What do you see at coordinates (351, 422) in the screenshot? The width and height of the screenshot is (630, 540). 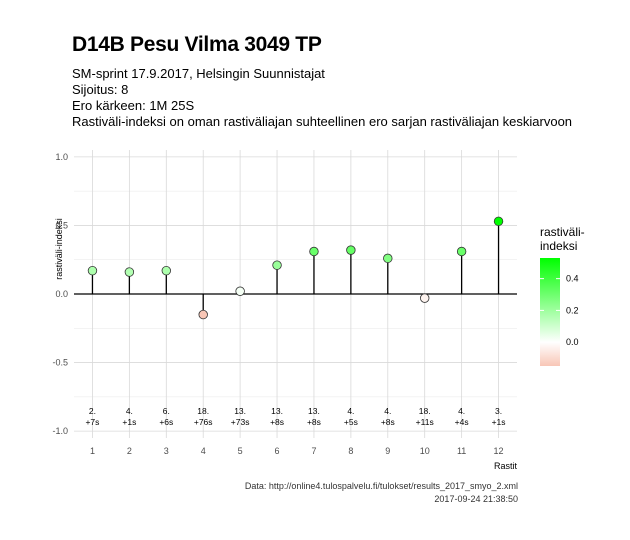 I see `leg-diff-label: +5s` at bounding box center [351, 422].